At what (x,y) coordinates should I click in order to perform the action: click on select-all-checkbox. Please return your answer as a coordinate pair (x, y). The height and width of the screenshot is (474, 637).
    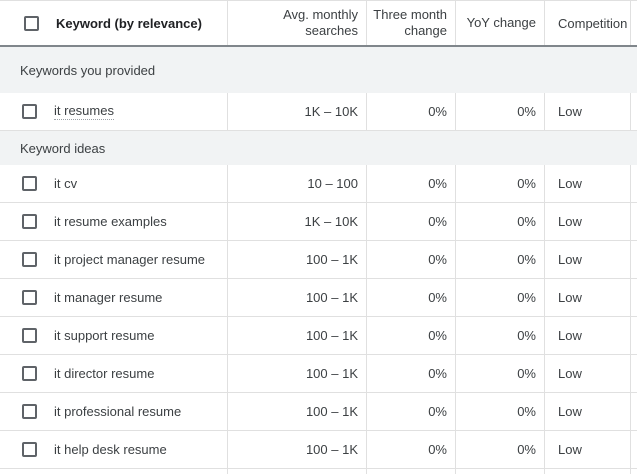
    Looking at the image, I should click on (31, 23).